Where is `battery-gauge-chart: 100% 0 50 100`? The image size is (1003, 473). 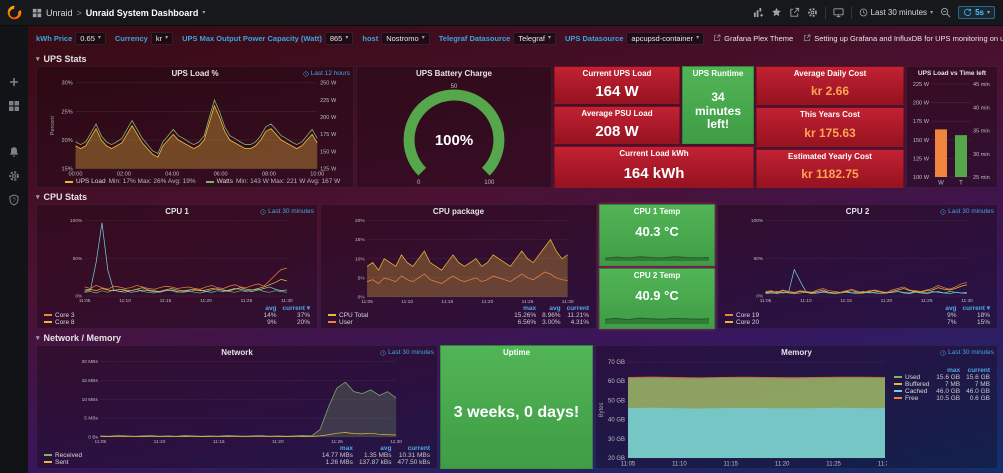 battery-gauge-chart: 100% 0 50 100 is located at coordinates (454, 133).